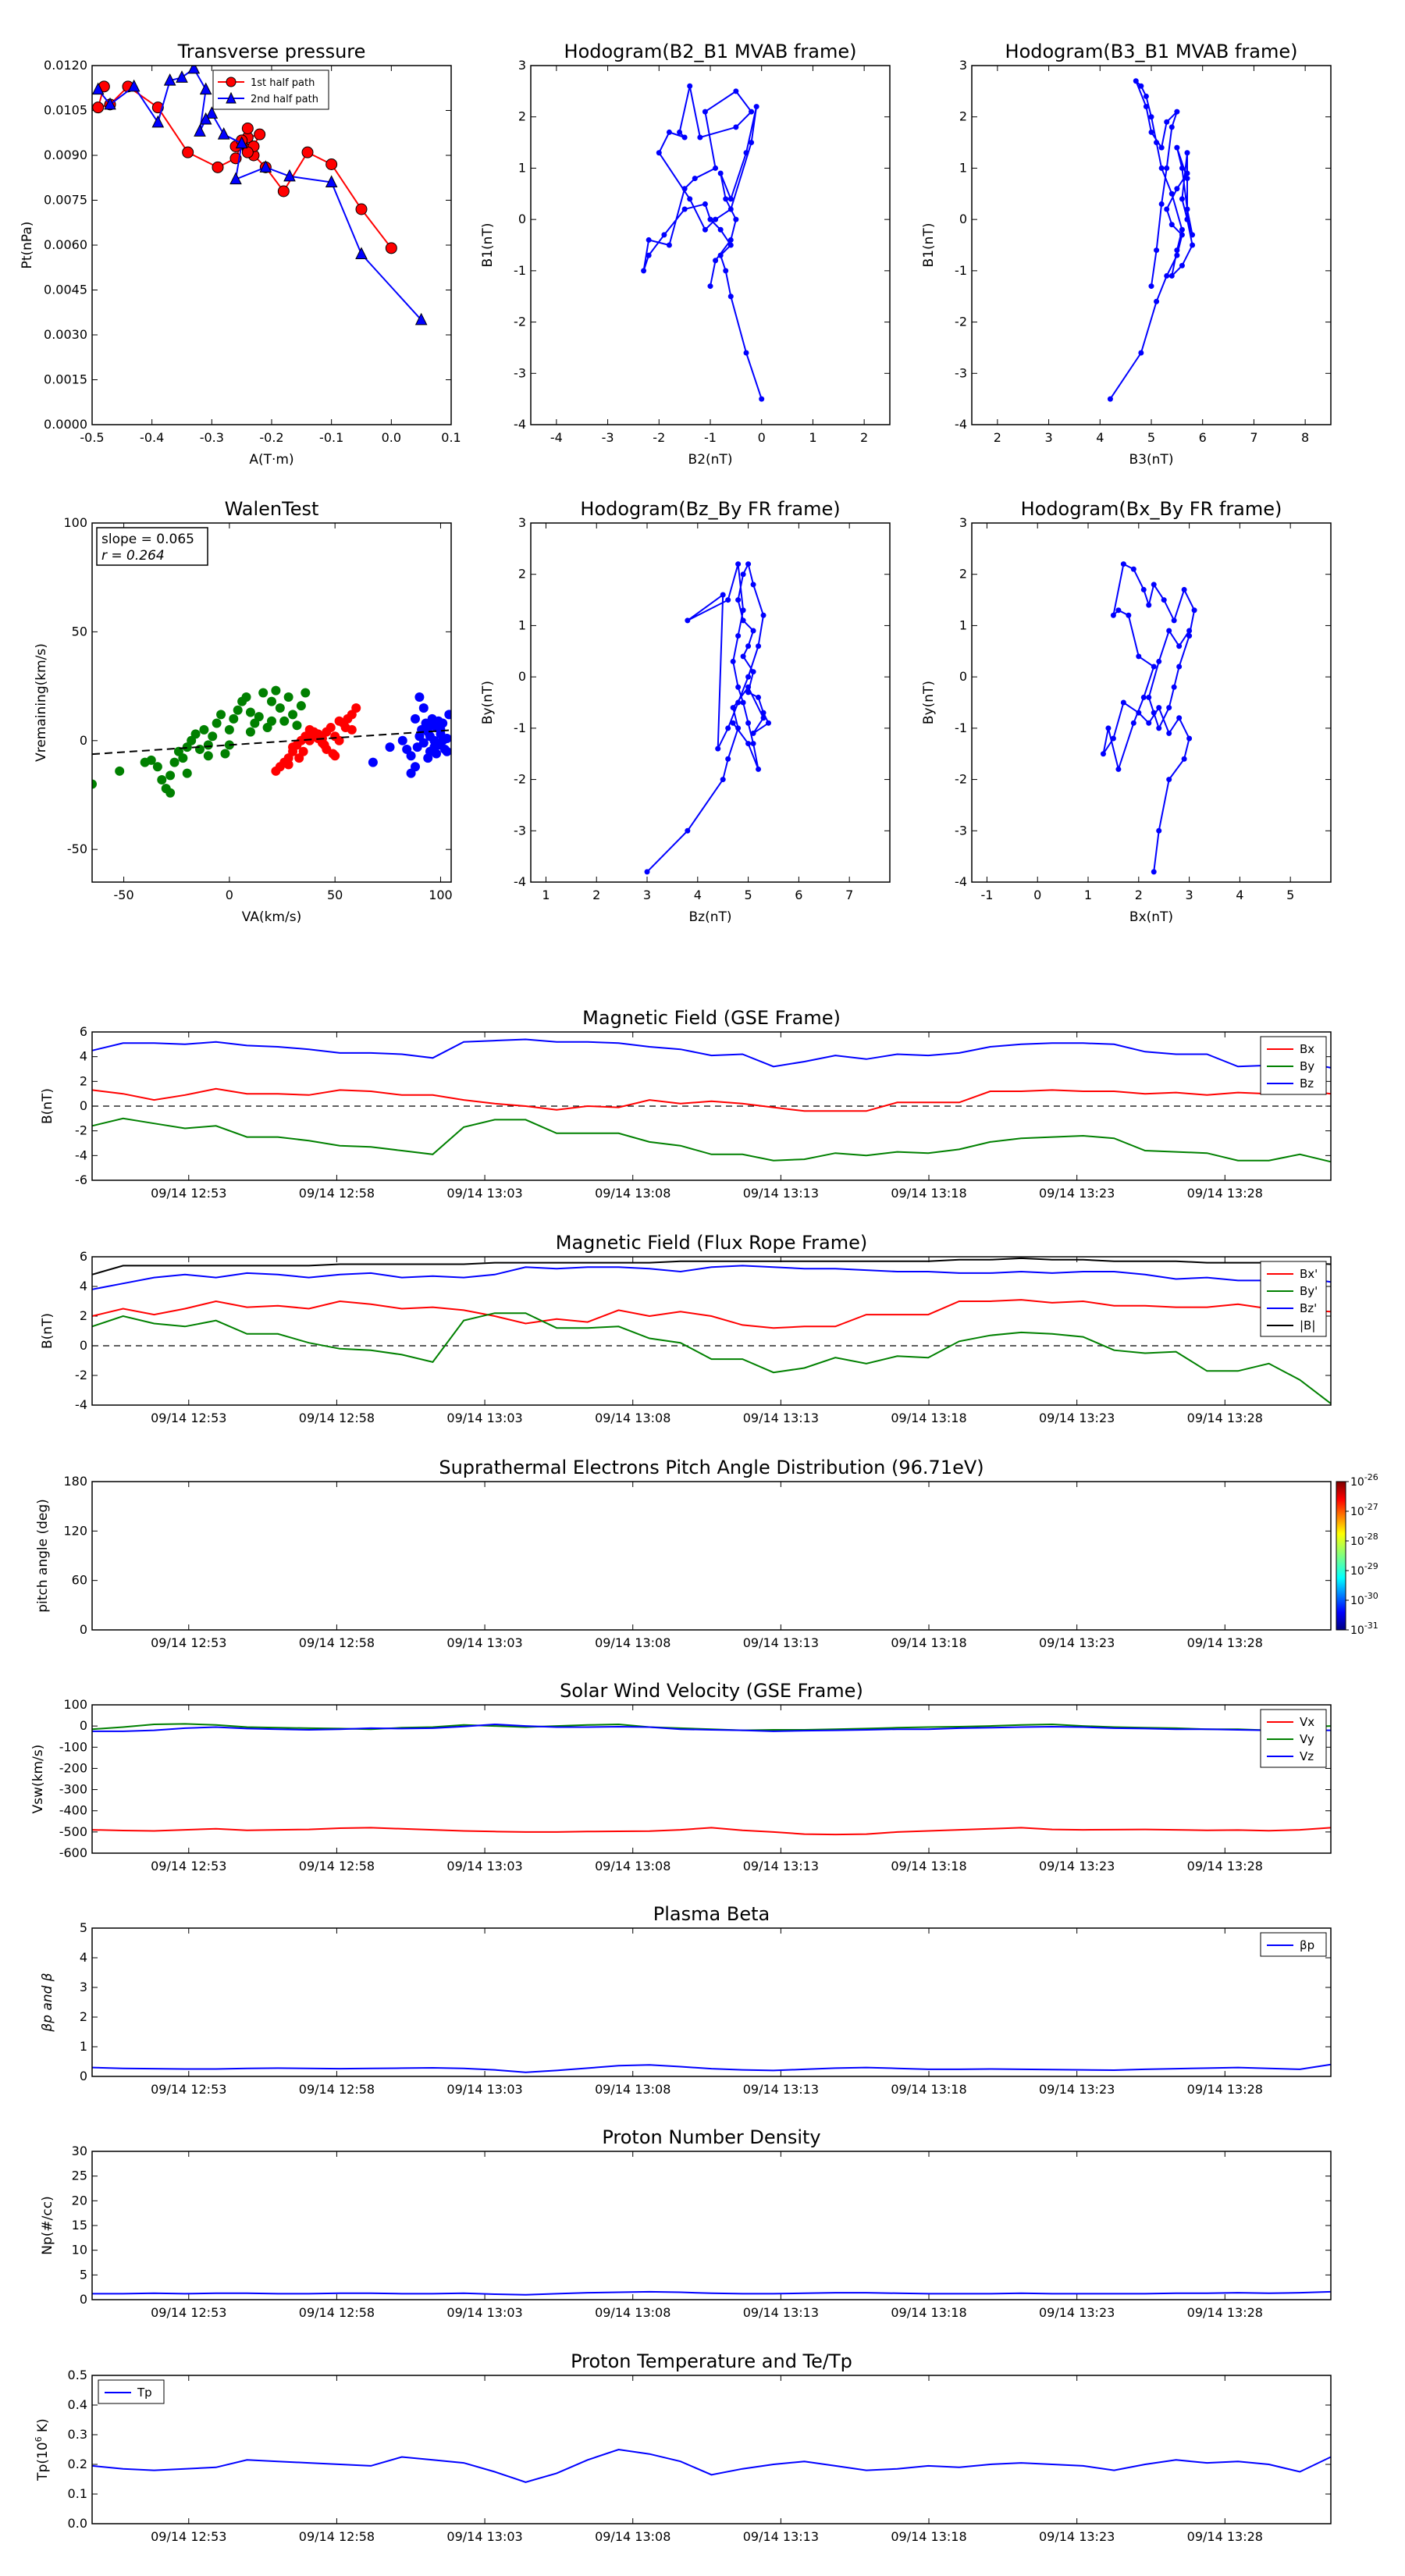 This screenshot has width=1405, height=2576. I want to click on bgse-legend: Bx By Bz, so click(1293, 1065).